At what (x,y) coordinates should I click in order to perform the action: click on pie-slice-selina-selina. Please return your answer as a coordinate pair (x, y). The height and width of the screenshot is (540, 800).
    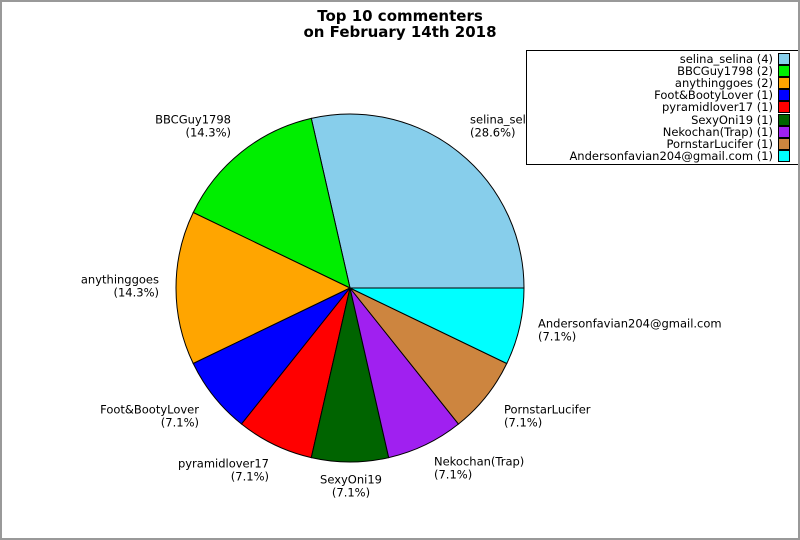
    Looking at the image, I should click on (417, 201).